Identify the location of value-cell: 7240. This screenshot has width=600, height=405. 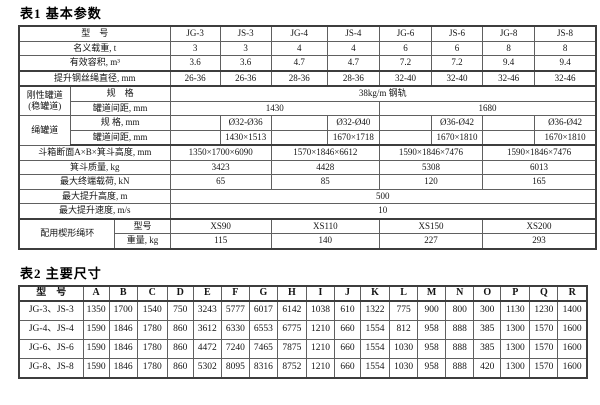
(235, 348).